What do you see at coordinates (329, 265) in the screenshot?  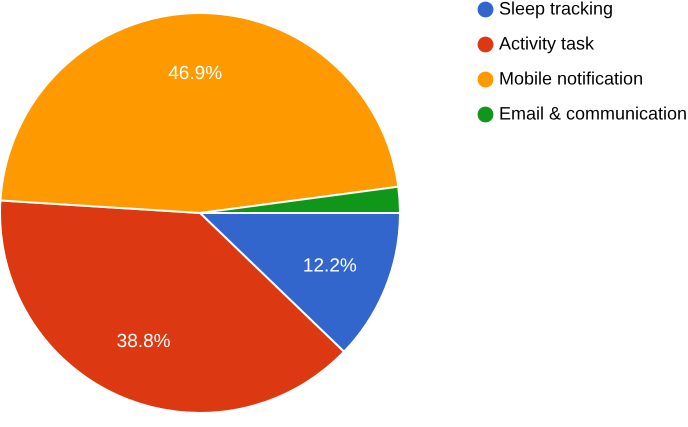 I see `data-label: 12.2%` at bounding box center [329, 265].